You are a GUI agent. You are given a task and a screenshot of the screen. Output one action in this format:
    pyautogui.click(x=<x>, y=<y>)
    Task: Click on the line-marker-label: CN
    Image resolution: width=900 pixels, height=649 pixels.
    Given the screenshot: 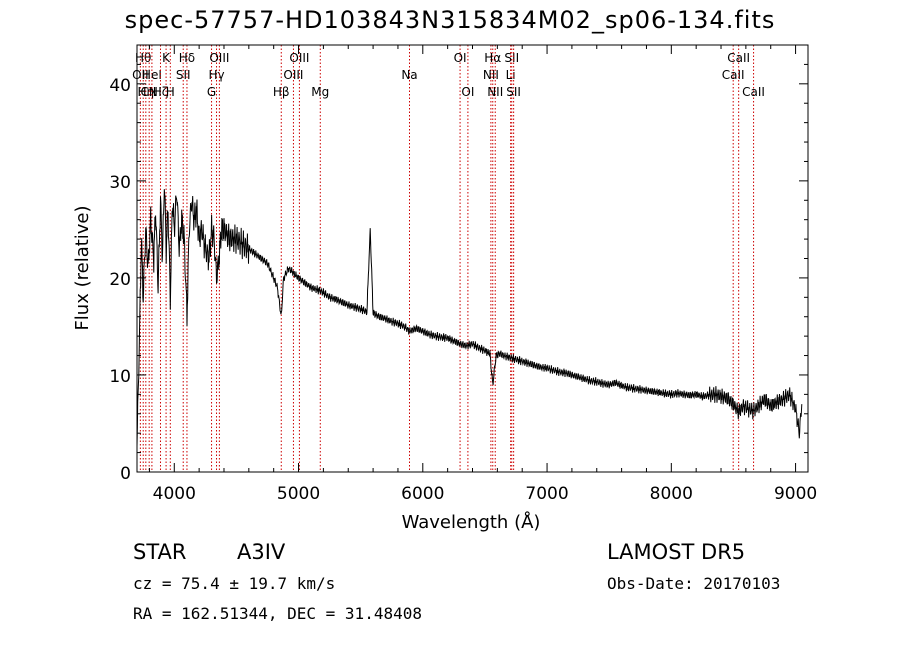 What is the action you would take?
    pyautogui.click(x=148, y=92)
    